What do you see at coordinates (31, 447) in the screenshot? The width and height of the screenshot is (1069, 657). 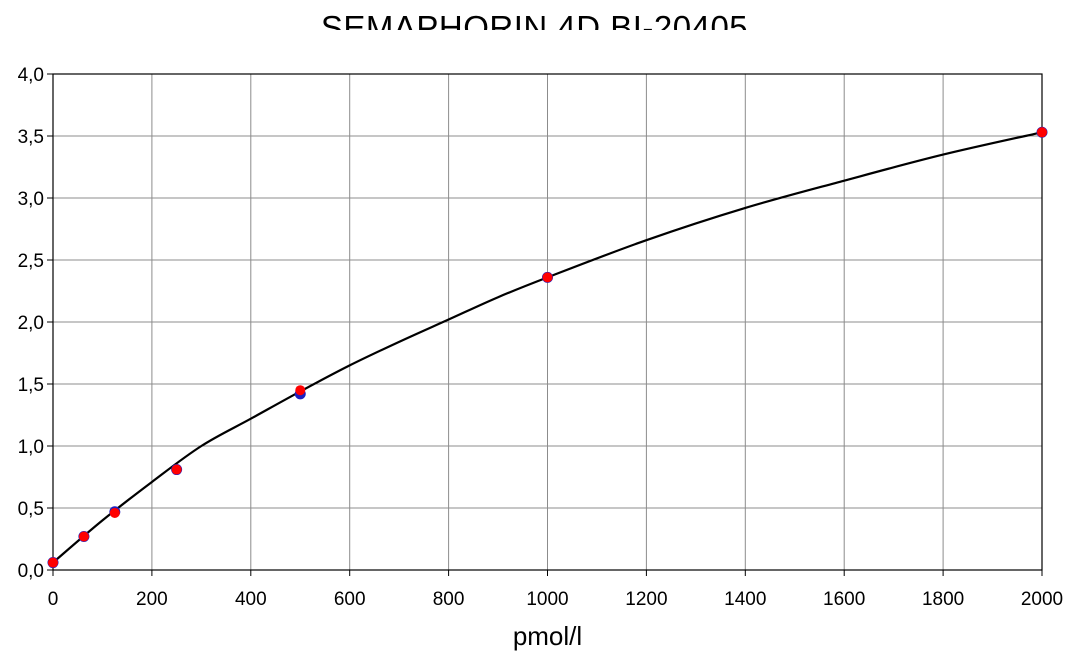 I see `y-tick-label: 1,0` at bounding box center [31, 447].